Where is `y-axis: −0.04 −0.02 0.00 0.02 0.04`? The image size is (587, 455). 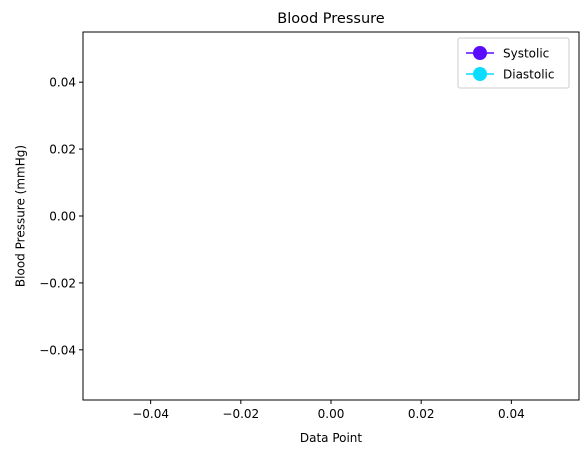 y-axis: −0.04 −0.02 0.00 0.02 0.04 is located at coordinates (61, 216).